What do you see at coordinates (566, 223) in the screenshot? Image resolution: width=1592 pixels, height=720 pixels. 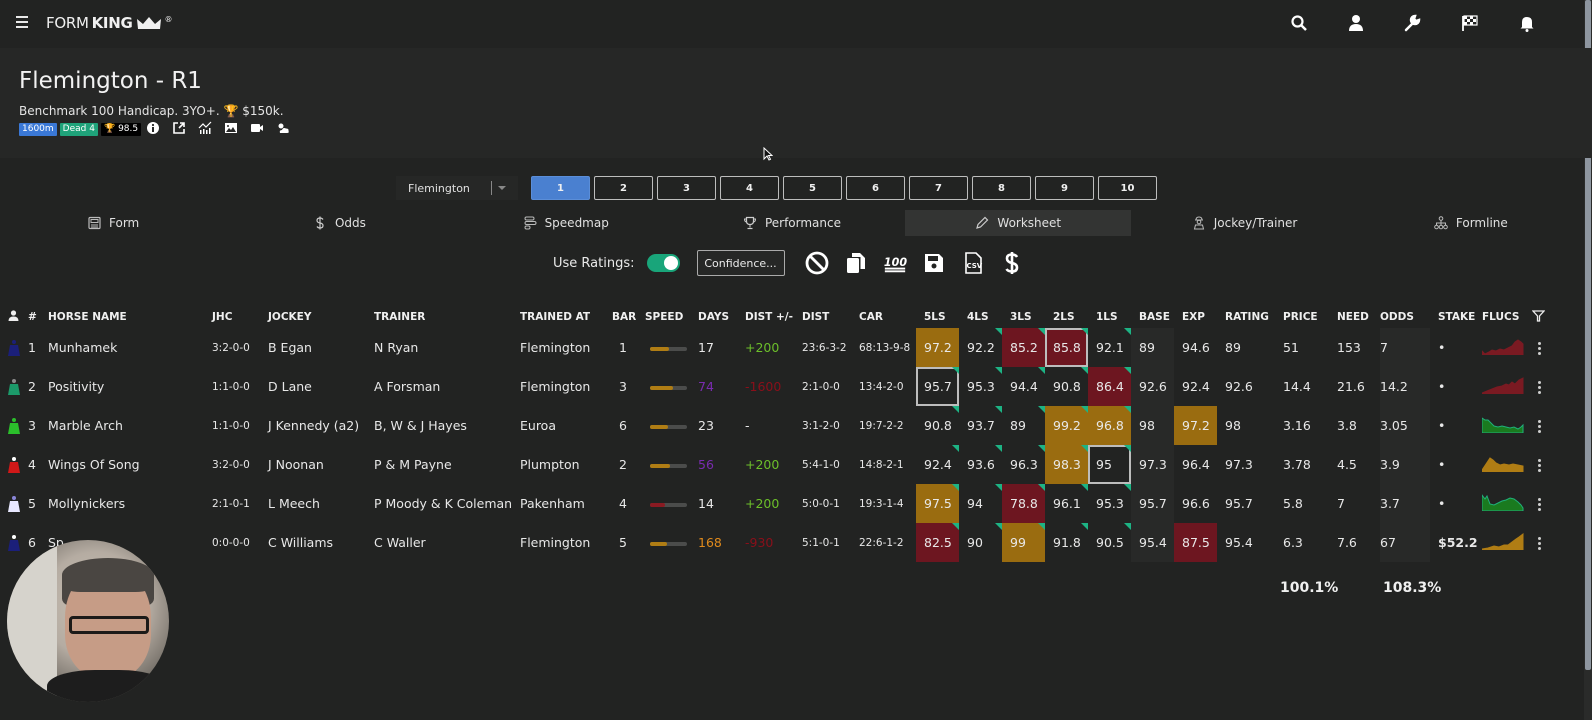 I see `tab-speedmap: Speedmap` at bounding box center [566, 223].